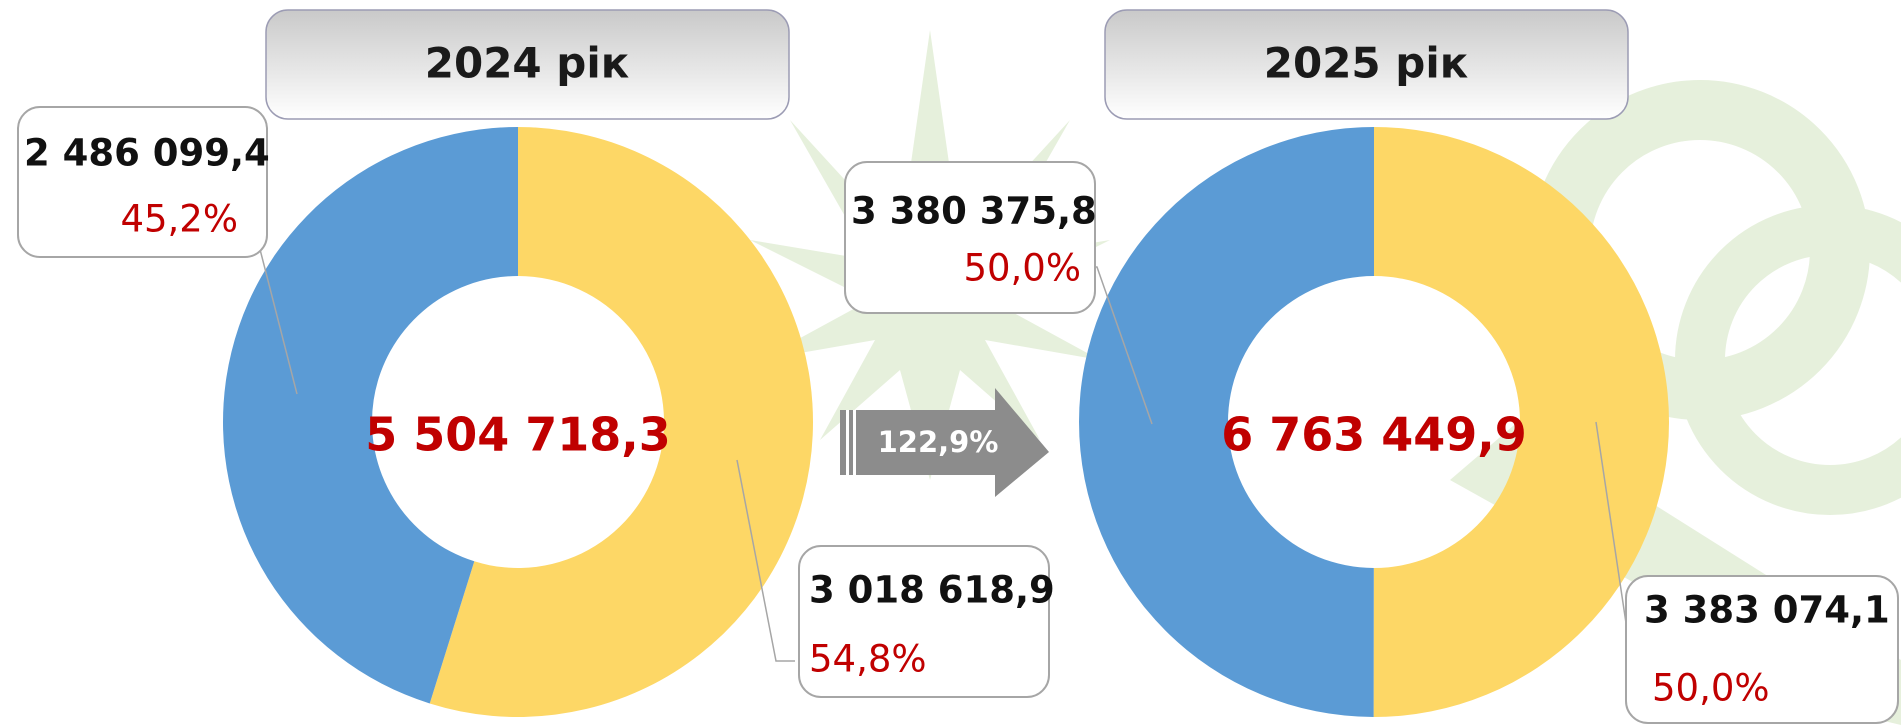 The height and width of the screenshot is (725, 1901). What do you see at coordinates (868, 659) in the screenshot?
I see `percent-label: 54,8%` at bounding box center [868, 659].